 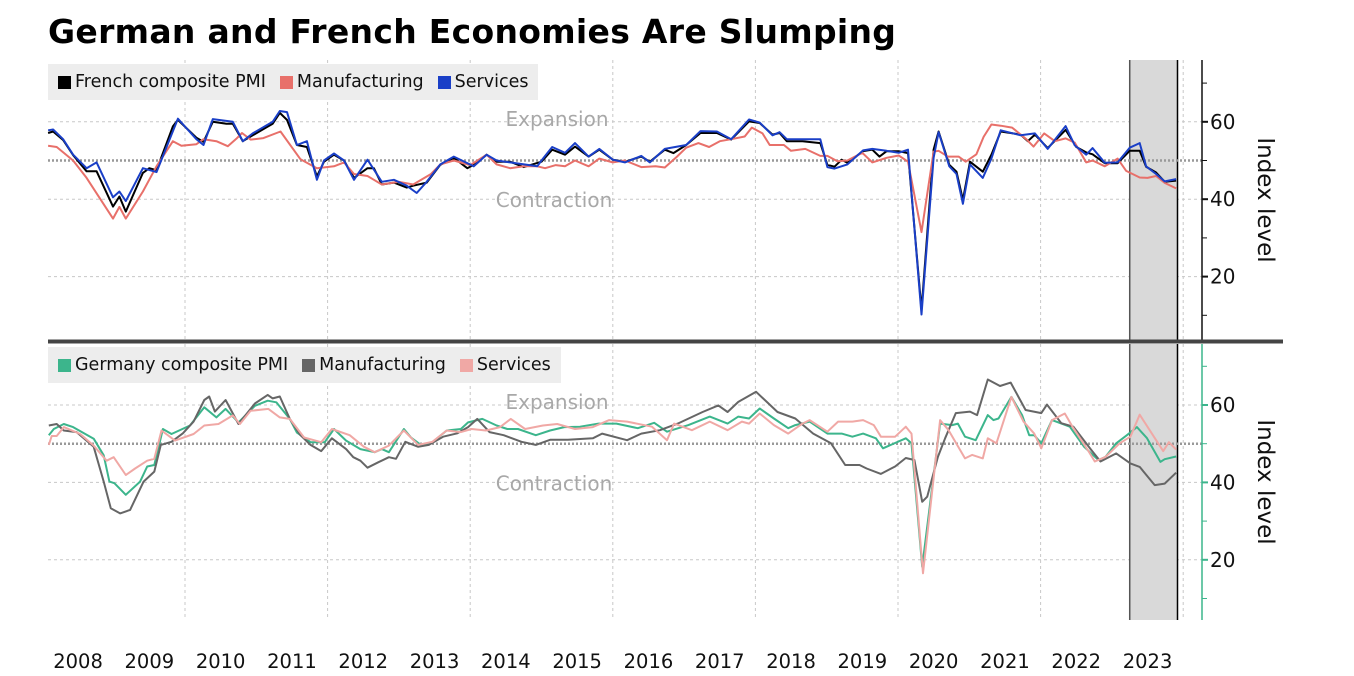 I want to click on x-tick-label: 2008, so click(x=78, y=661).